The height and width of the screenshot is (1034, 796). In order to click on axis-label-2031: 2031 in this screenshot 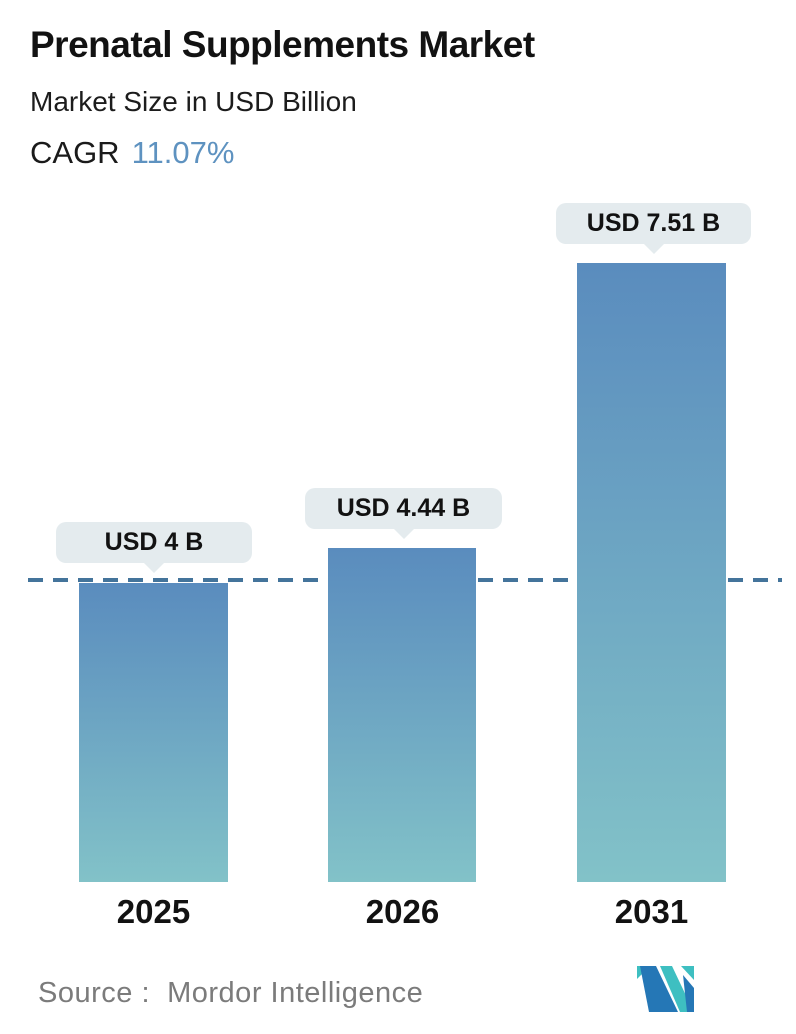, I will do `click(651, 911)`.